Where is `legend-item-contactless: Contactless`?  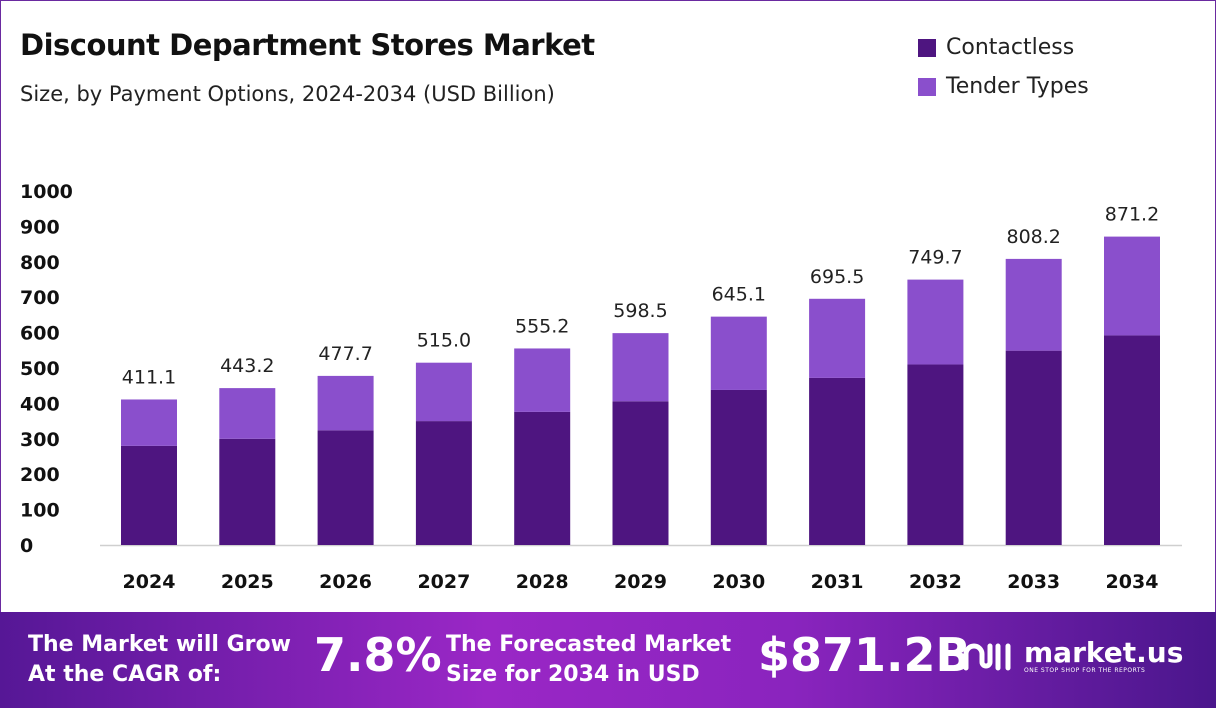
legend-item-contactless: Contactless is located at coordinates (1003, 47).